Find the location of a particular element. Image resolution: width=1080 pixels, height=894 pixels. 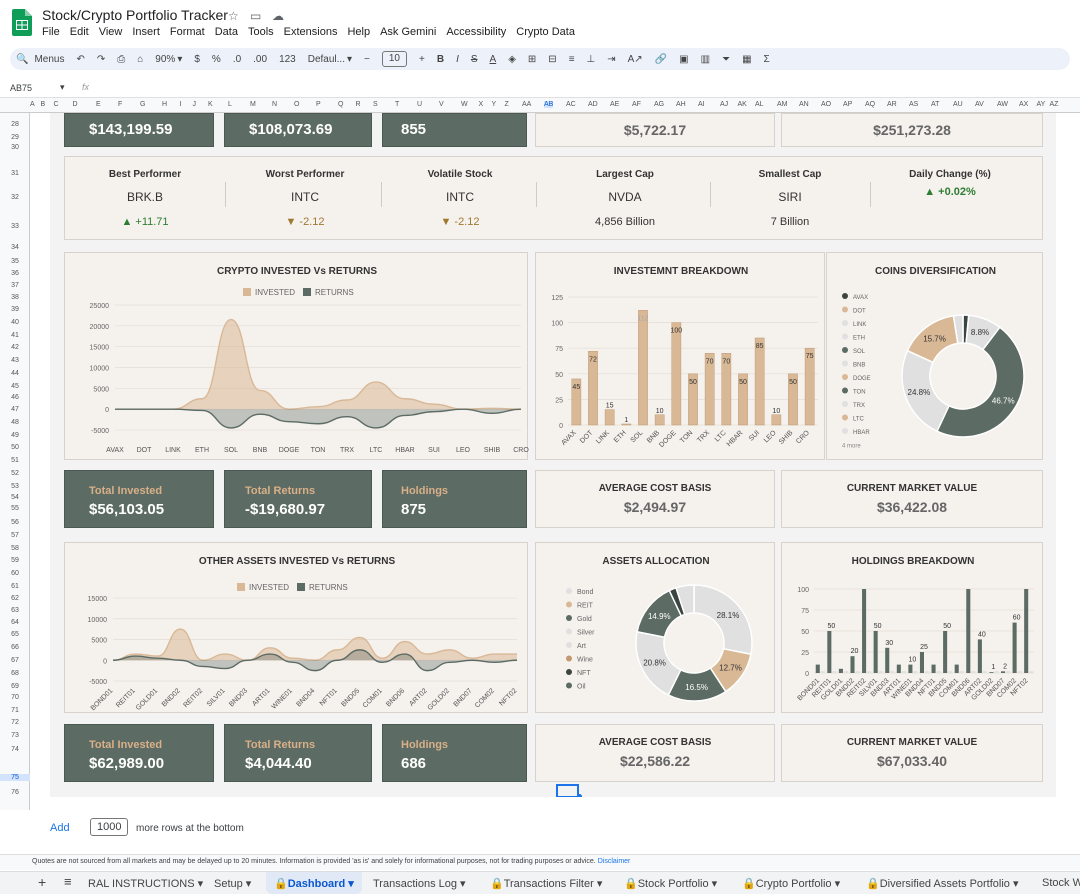

text-wrap-icon: ⇥ is located at coordinates (611, 59).